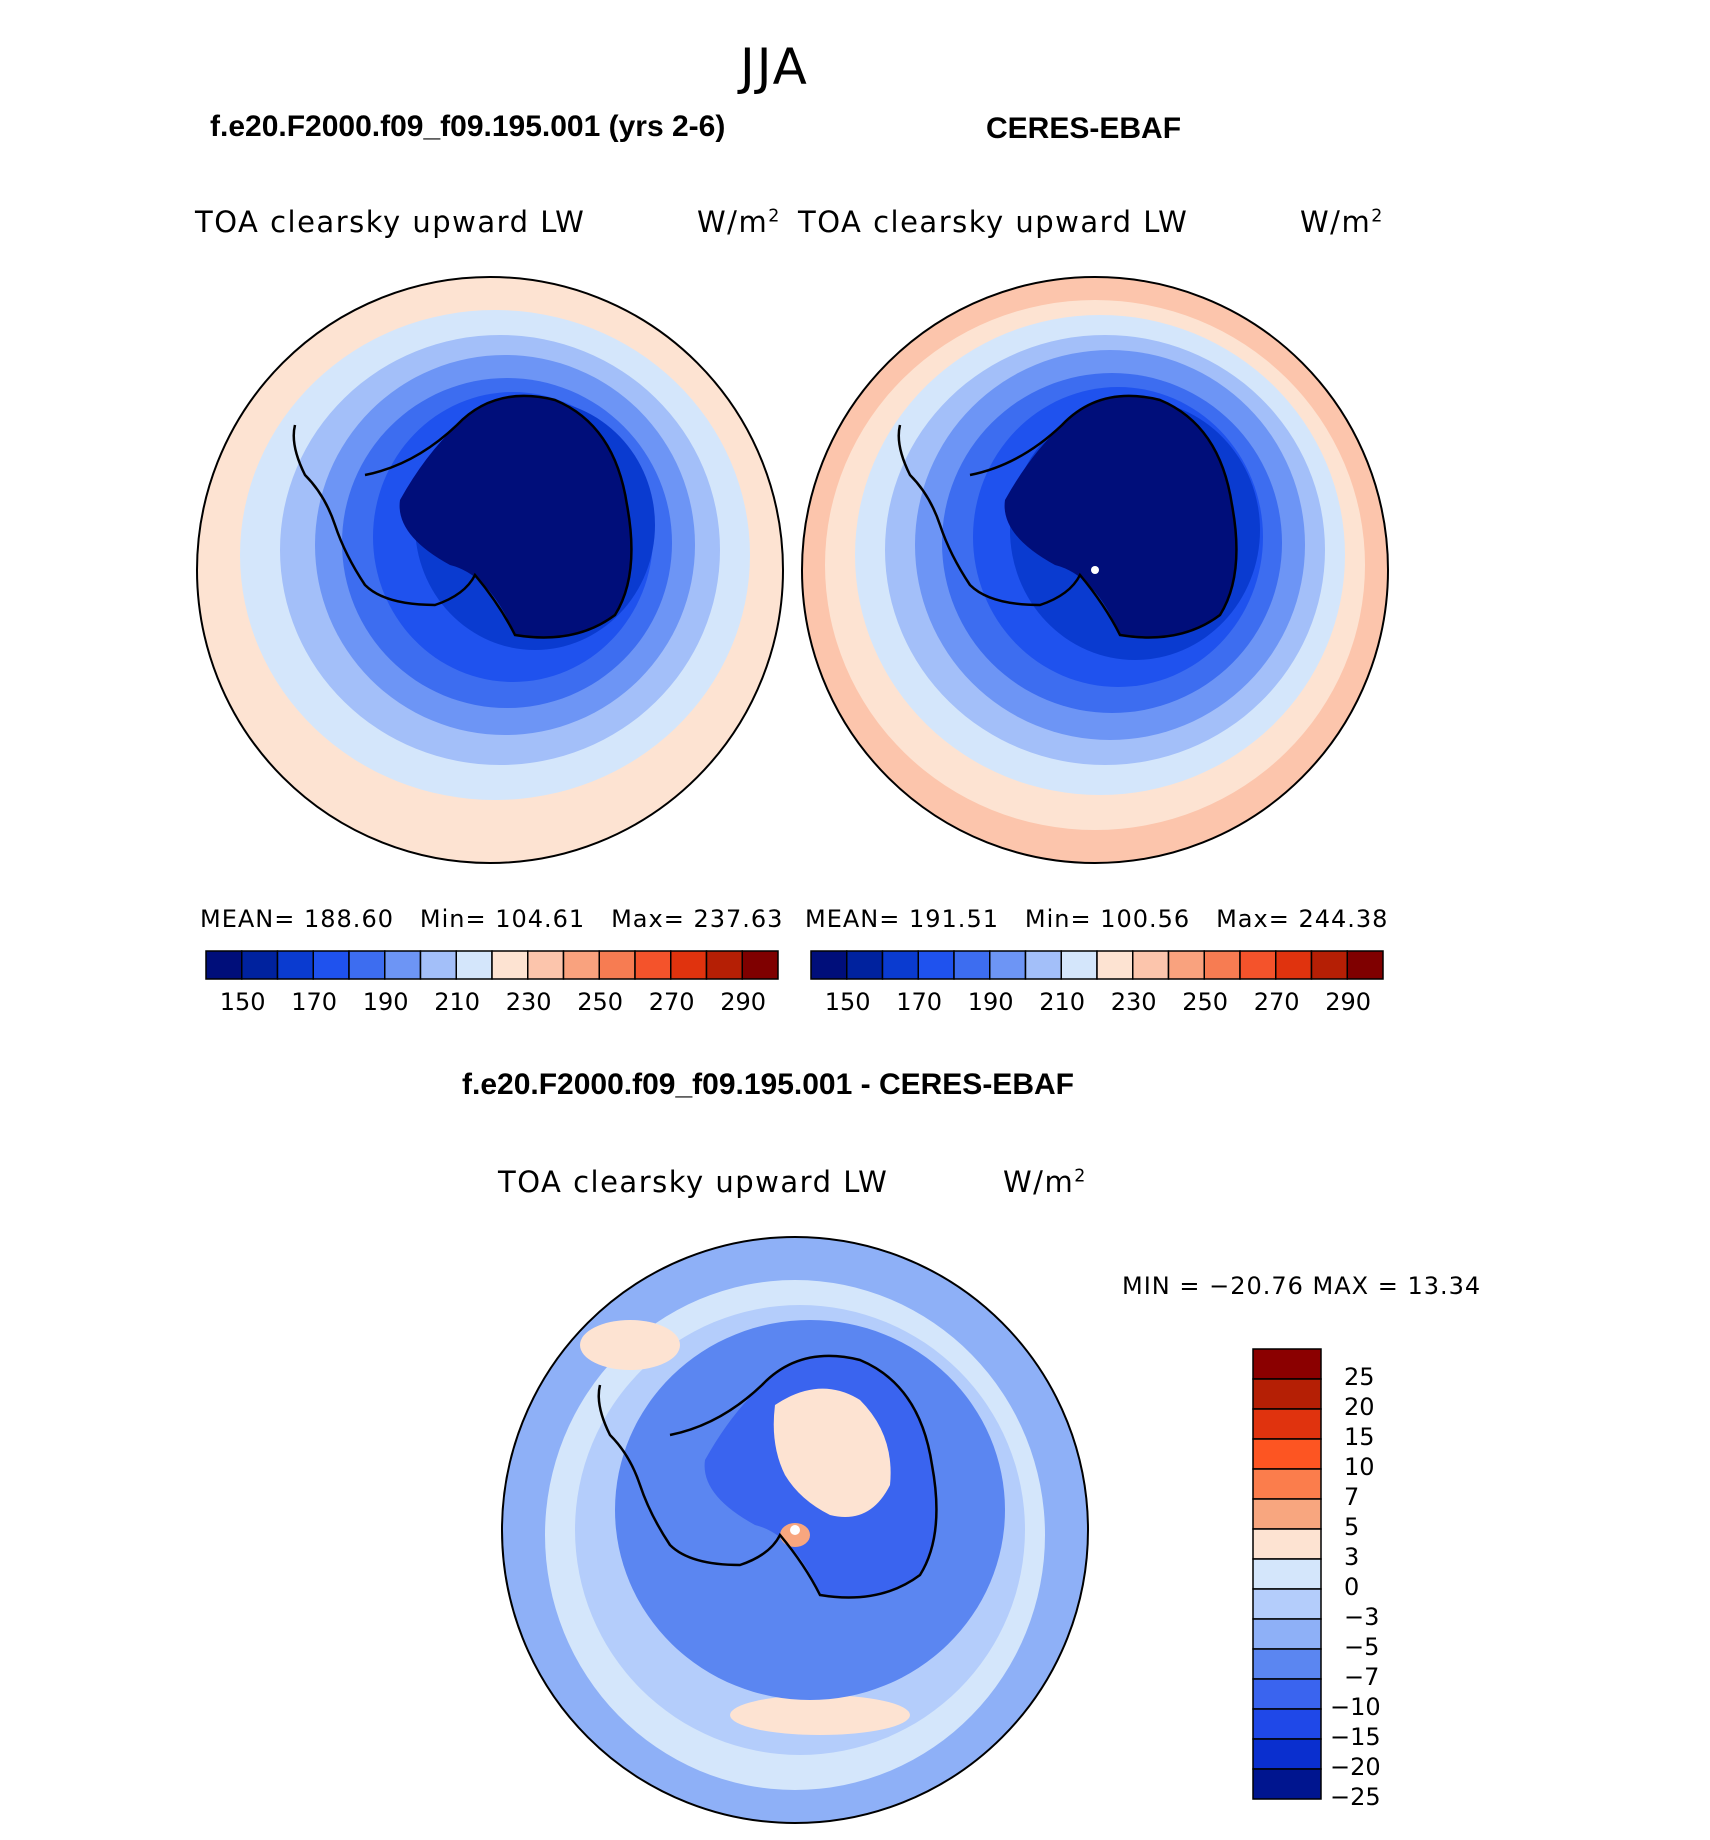  What do you see at coordinates (1355, 1707) in the screenshot?
I see `colorbar-tick-label: −10` at bounding box center [1355, 1707].